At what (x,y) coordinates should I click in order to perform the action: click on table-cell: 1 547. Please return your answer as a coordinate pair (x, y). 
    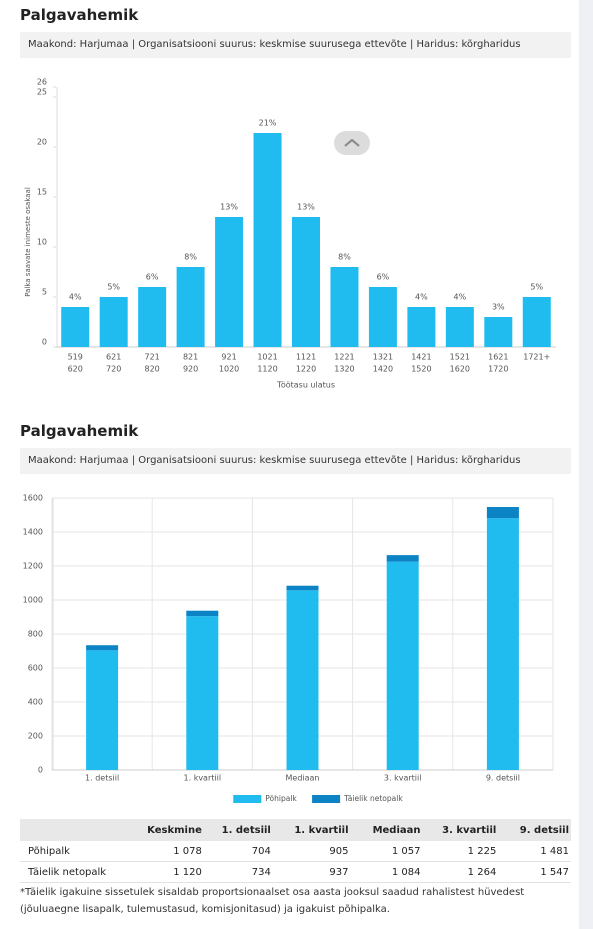
    Looking at the image, I should click on (534, 872).